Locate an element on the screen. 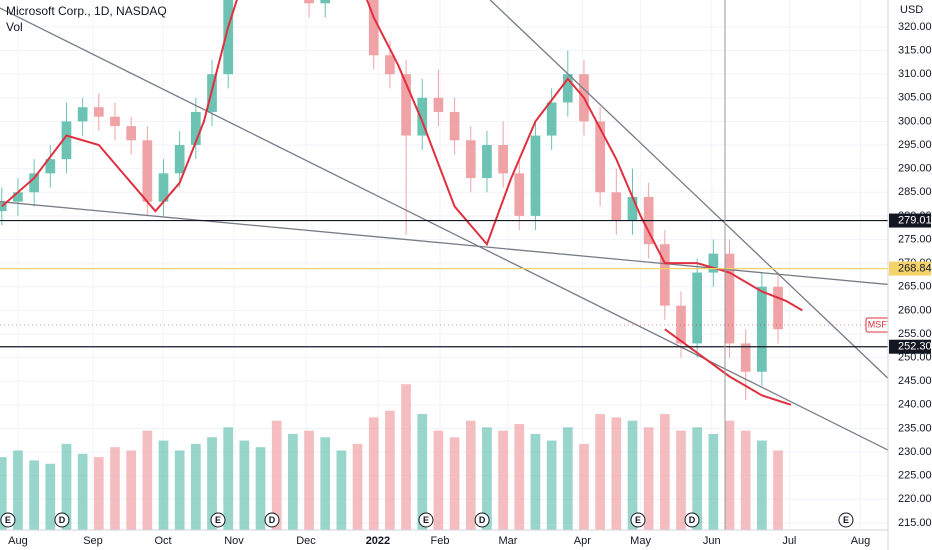  x-tick-label: Jun is located at coordinates (712, 541).